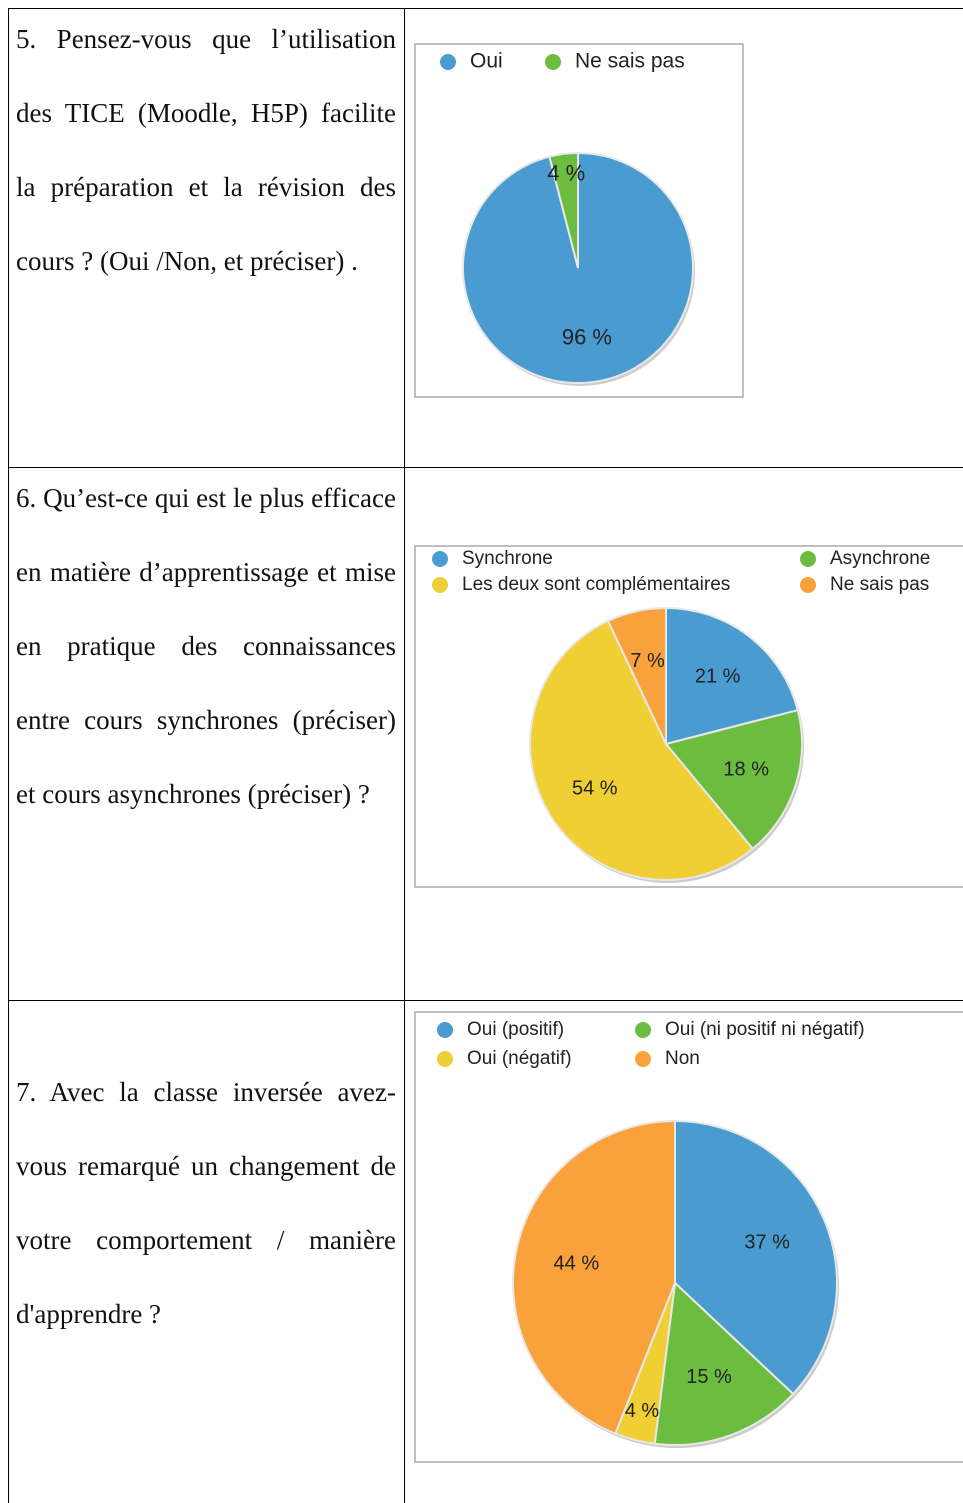  I want to click on slice-label: 15 %, so click(709, 1377).